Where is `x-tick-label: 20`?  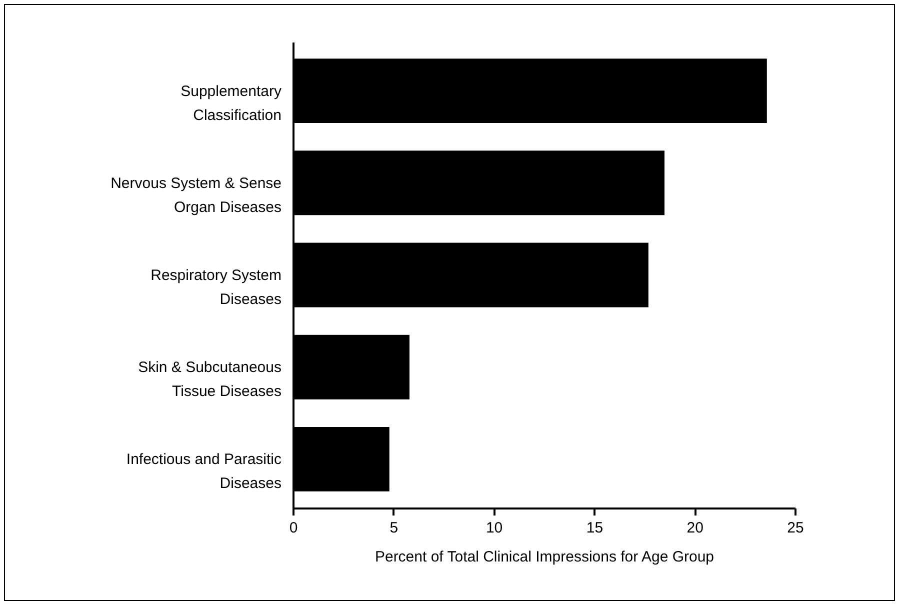
x-tick-label: 20 is located at coordinates (695, 528).